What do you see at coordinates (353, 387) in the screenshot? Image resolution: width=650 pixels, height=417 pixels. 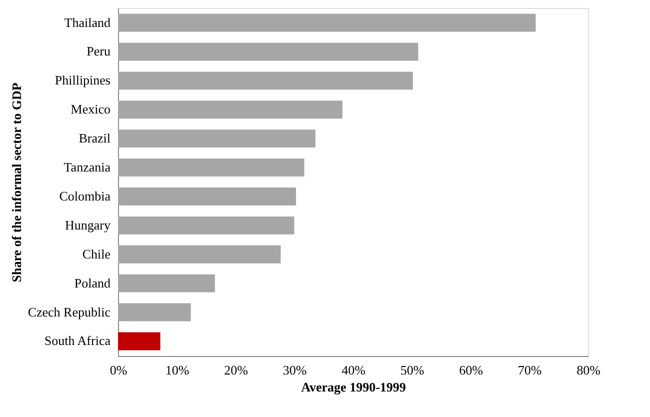 I see `x-axis-title: Average 1990-1999` at bounding box center [353, 387].